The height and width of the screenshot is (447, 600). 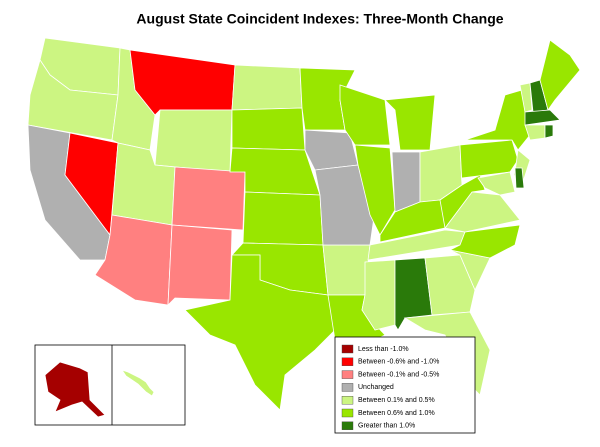 I want to click on legend-label: Greater than 1.0%, so click(x=386, y=426).